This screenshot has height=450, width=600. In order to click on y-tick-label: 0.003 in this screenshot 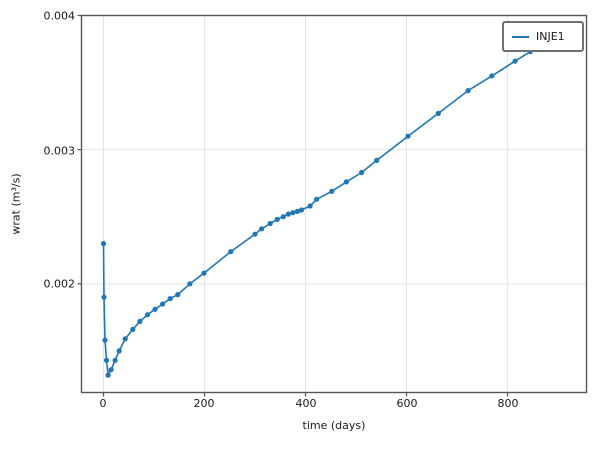, I will do `click(59, 151)`.